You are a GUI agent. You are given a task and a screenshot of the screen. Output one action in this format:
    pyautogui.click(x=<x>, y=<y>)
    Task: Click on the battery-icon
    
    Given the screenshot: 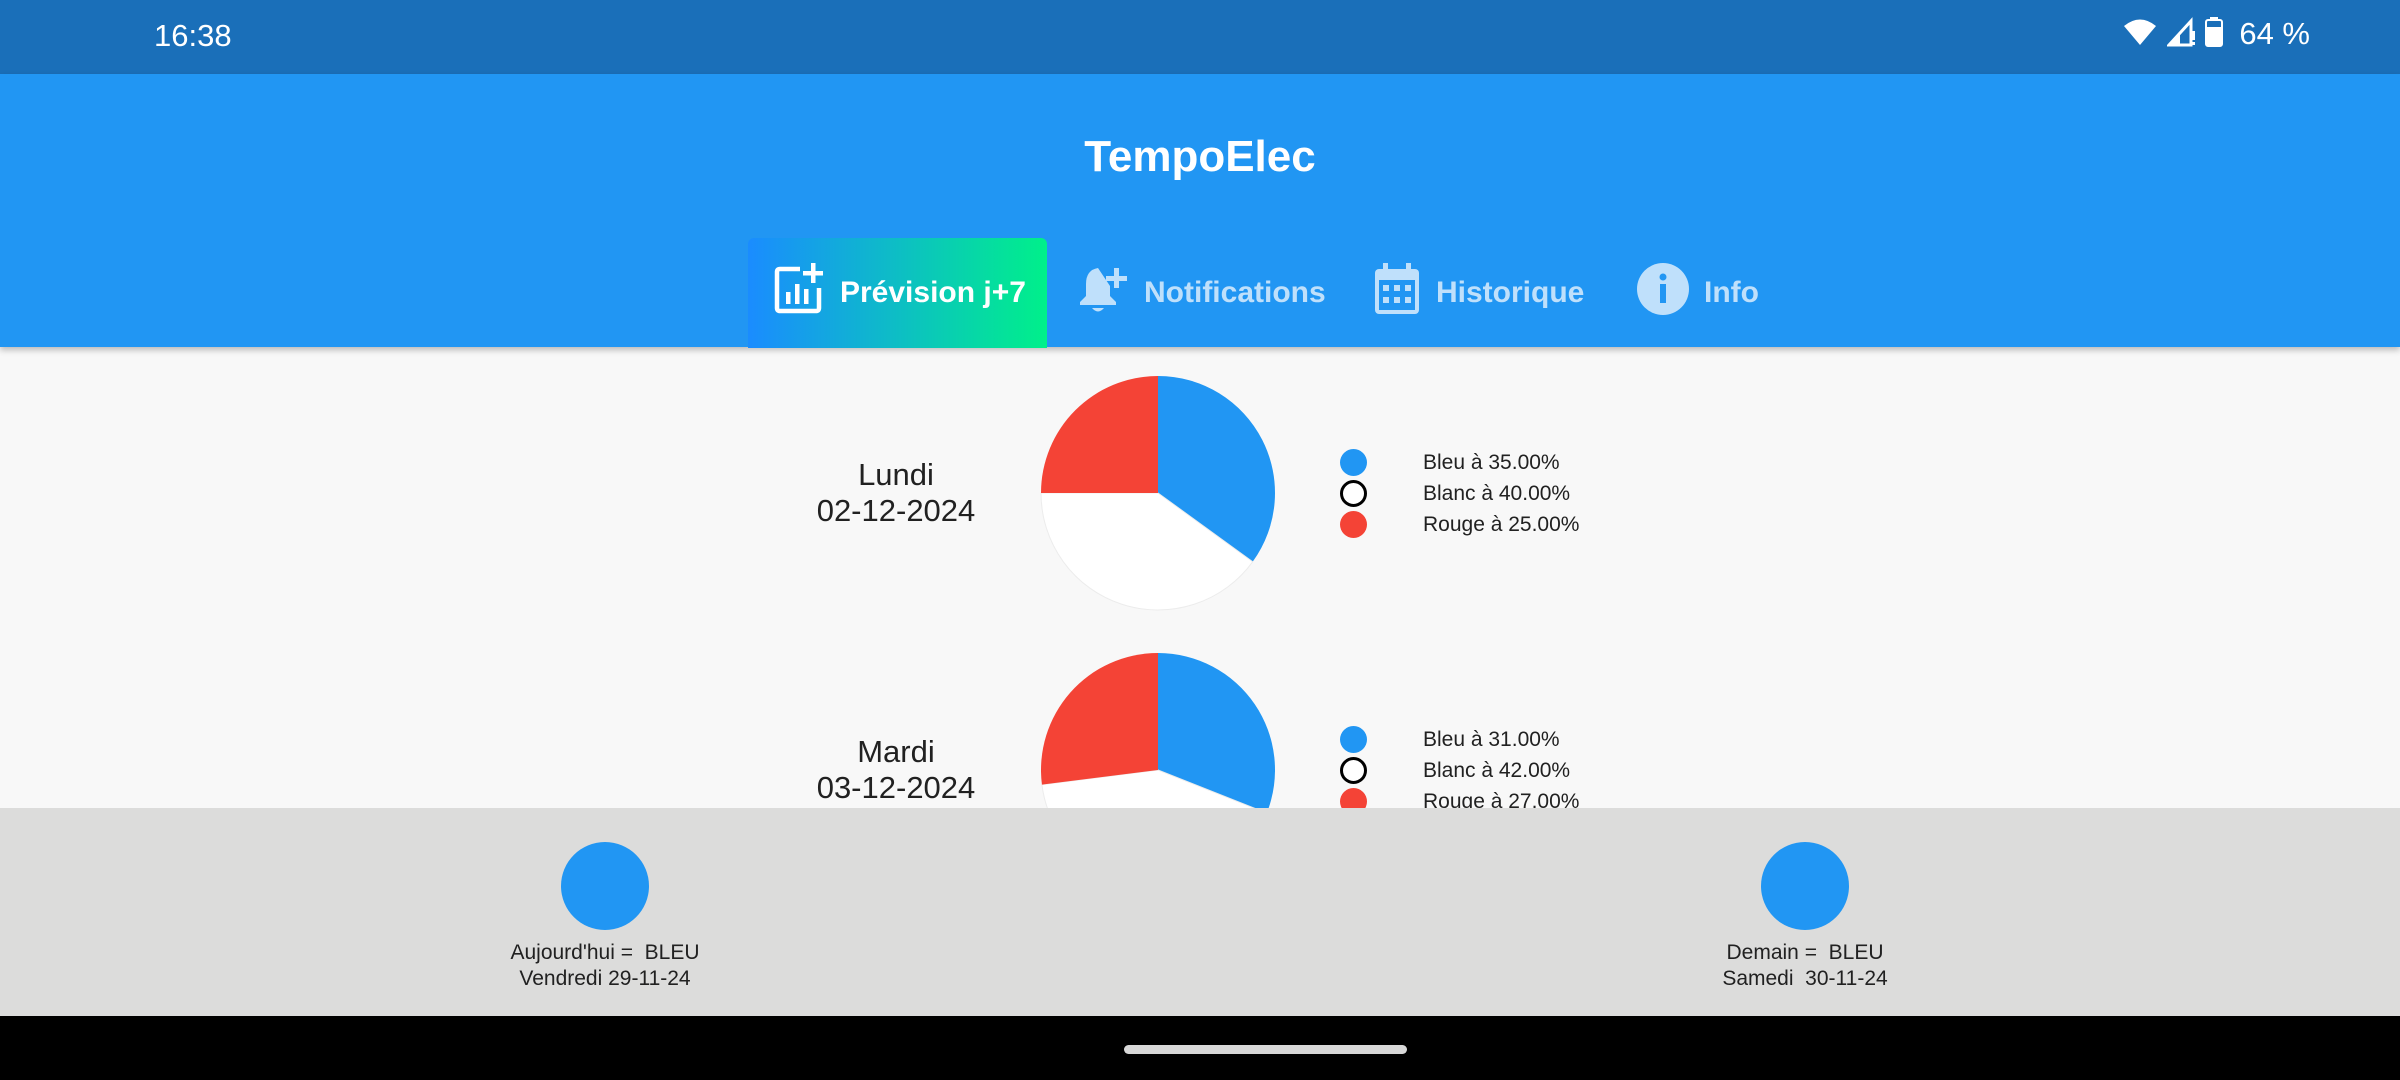 What is the action you would take?
    pyautogui.click(x=2214, y=34)
    